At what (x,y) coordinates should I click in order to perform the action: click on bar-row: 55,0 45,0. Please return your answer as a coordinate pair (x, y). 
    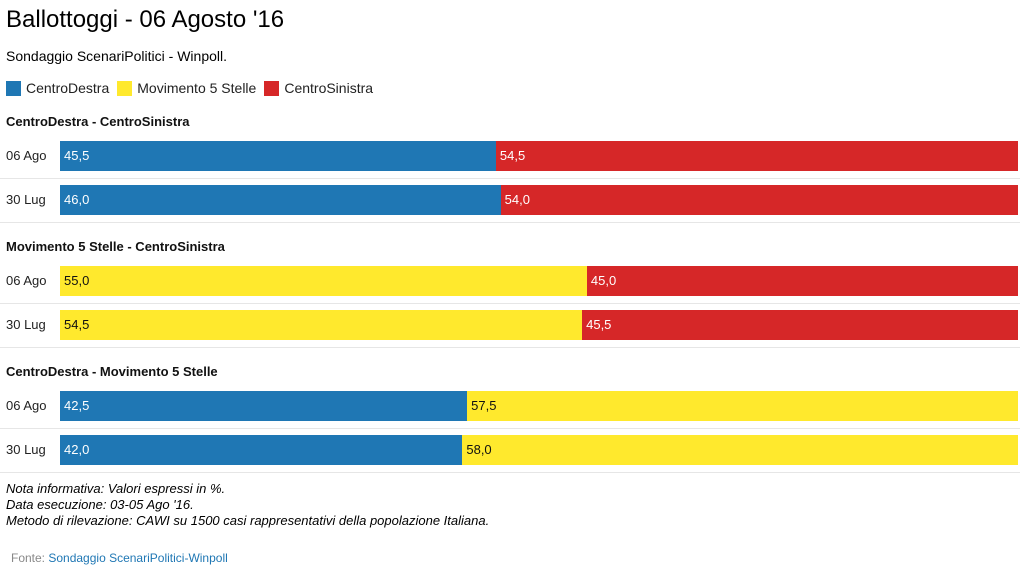
    Looking at the image, I should click on (539, 281).